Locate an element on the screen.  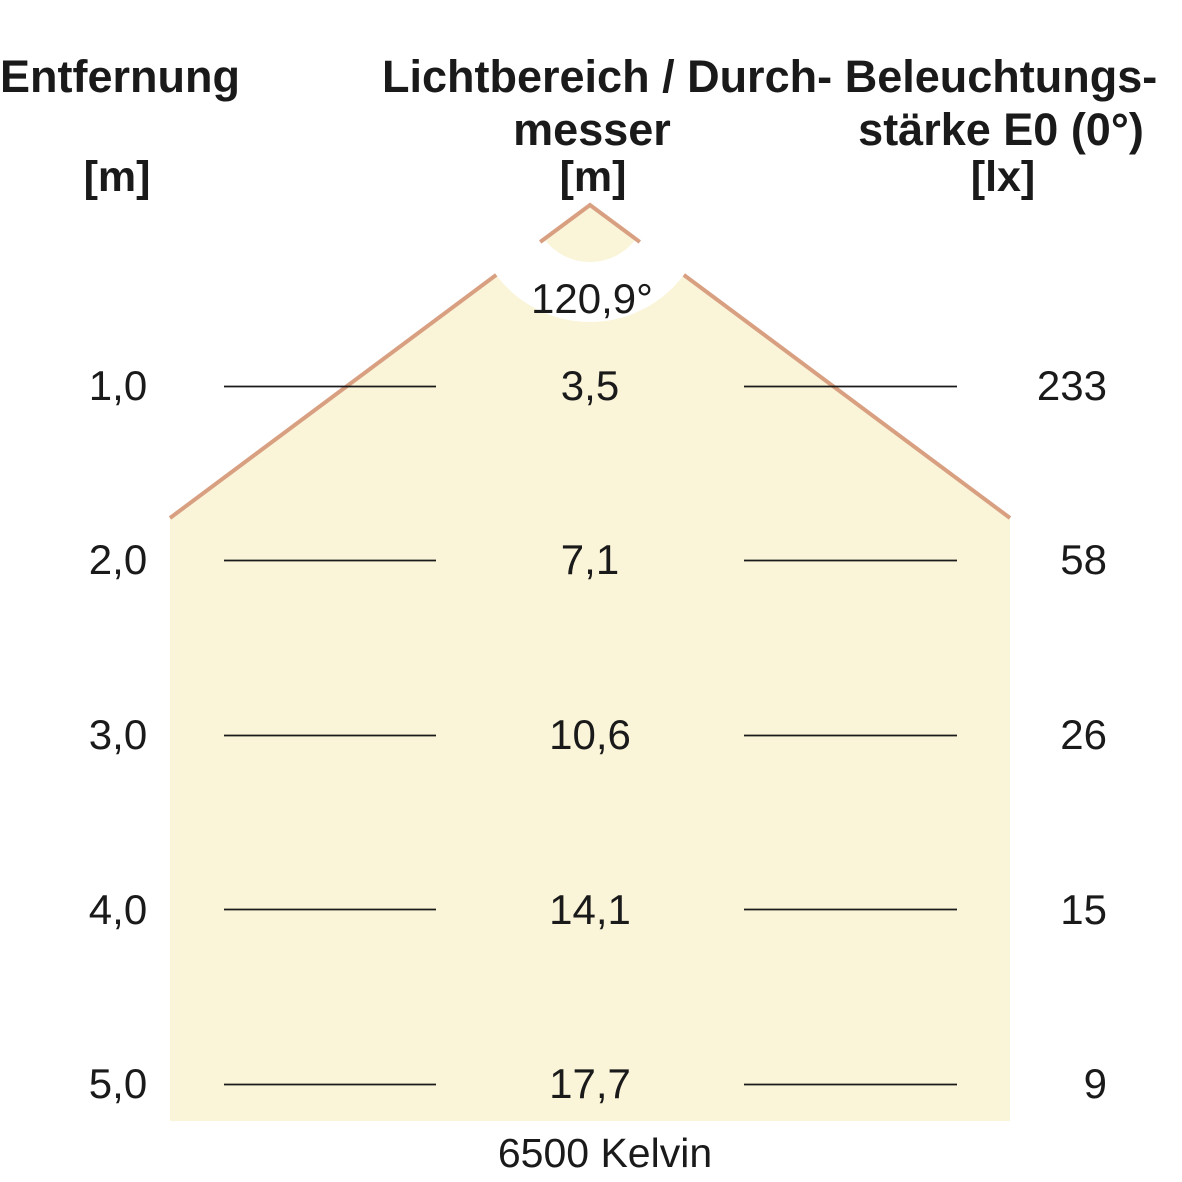
distance-value: 4,0 is located at coordinates (118, 909).